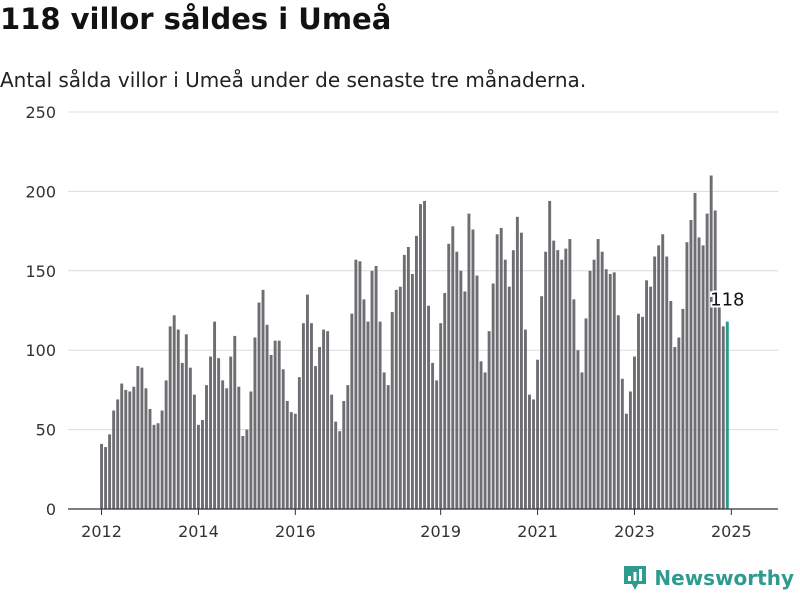 The width and height of the screenshot is (800, 600). What do you see at coordinates (537, 531) in the screenshot?
I see `x-tick-label: 2021` at bounding box center [537, 531].